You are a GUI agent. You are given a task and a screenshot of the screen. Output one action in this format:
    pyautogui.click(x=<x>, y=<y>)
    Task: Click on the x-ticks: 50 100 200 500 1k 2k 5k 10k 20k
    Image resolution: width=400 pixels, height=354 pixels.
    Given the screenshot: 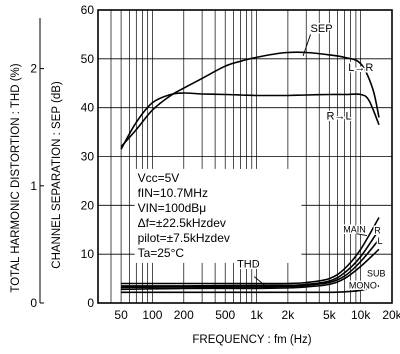 What is the action you would take?
    pyautogui.click(x=257, y=315)
    